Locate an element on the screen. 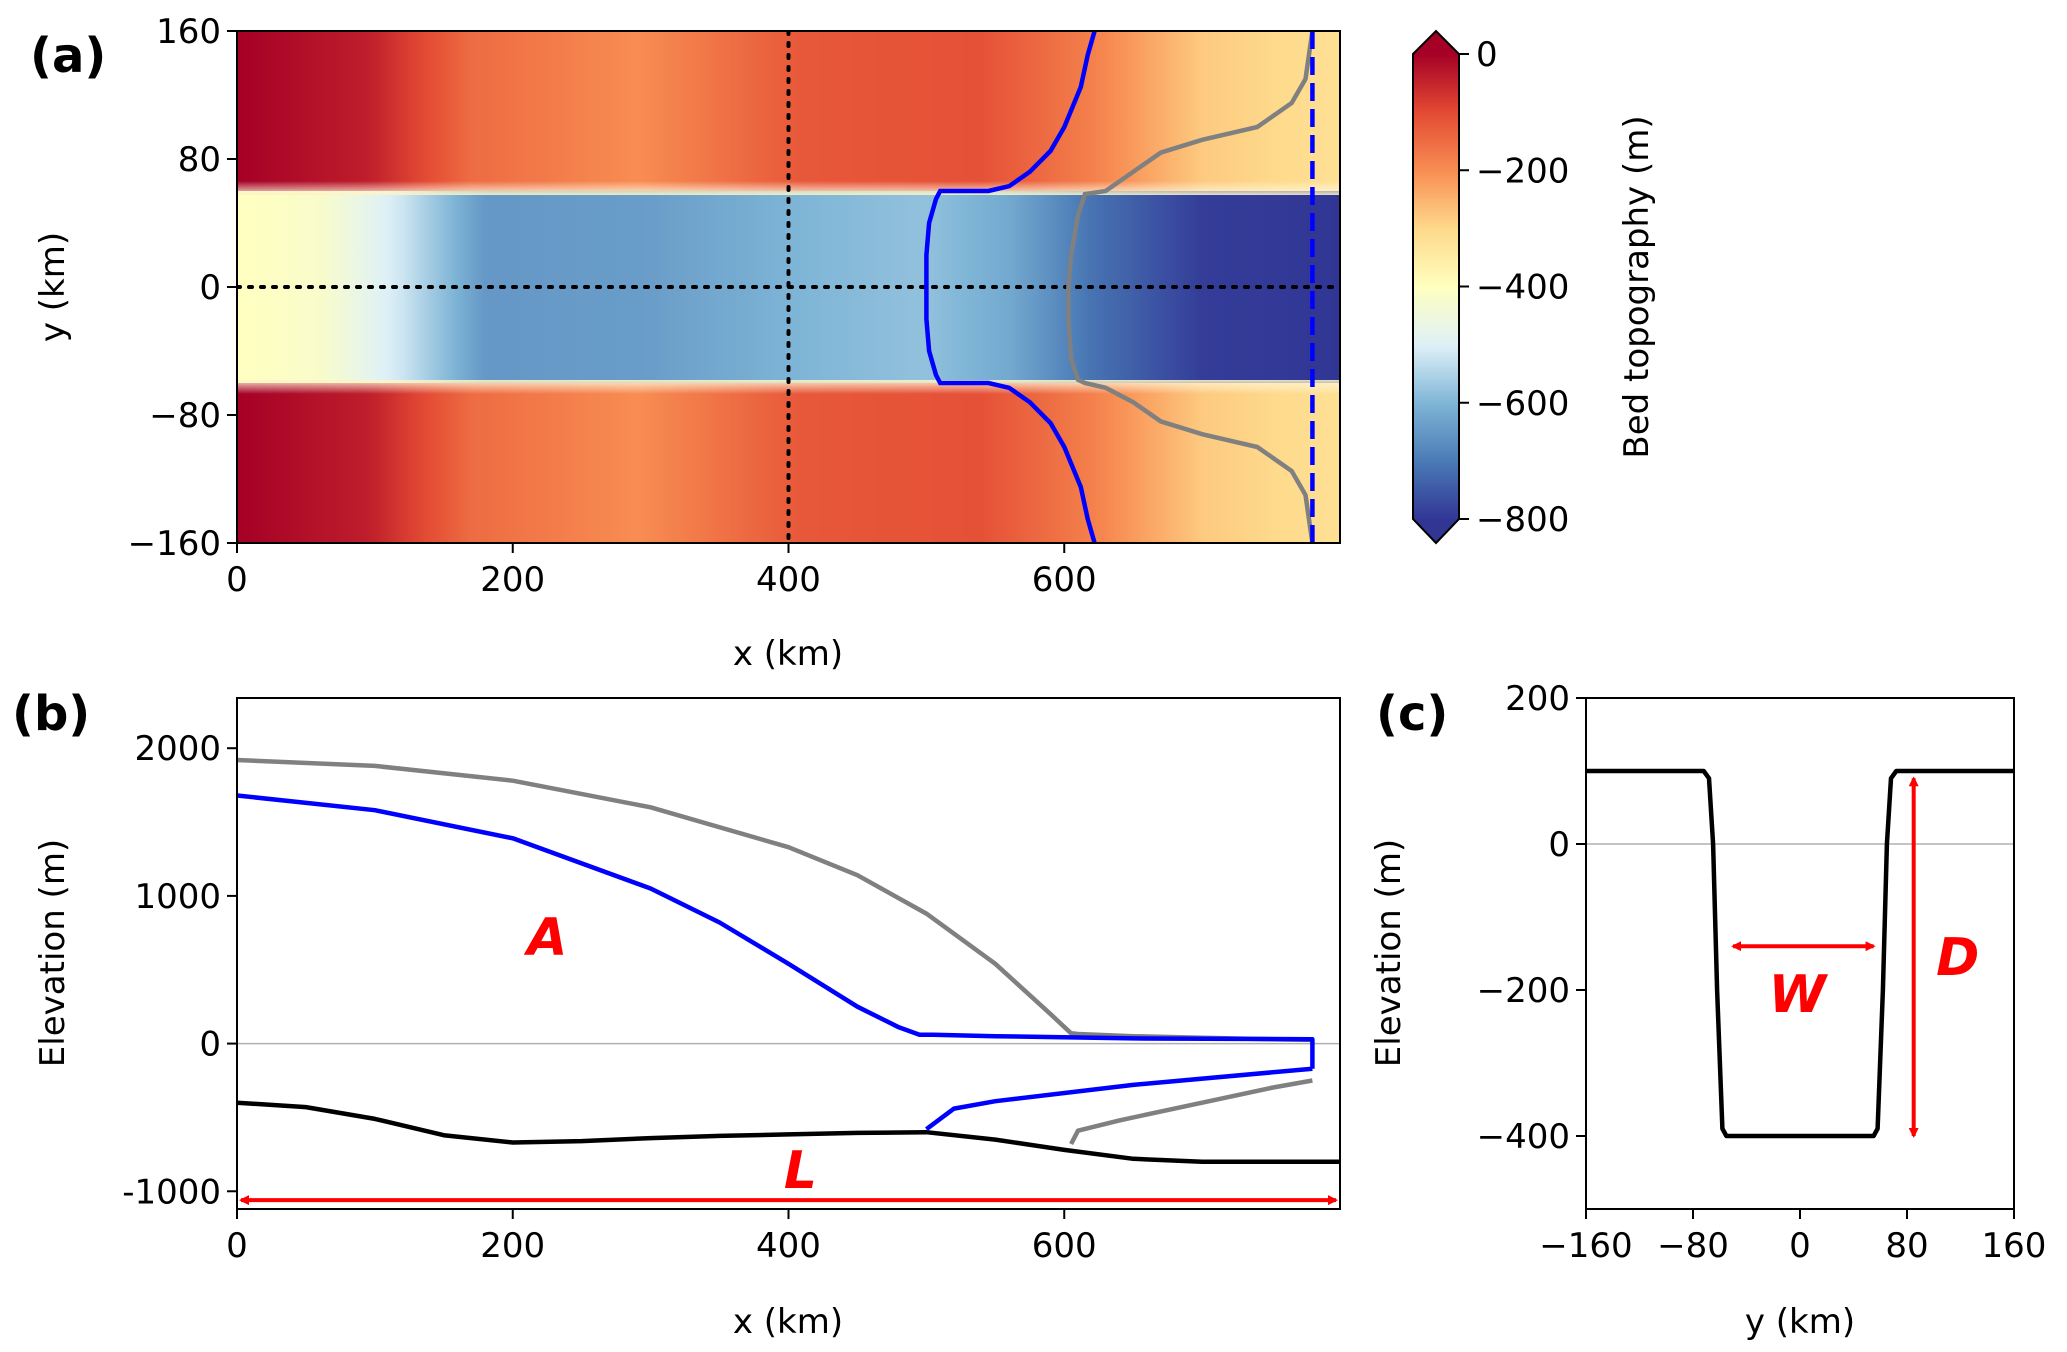 The image size is (2067, 1352). trough-edge-bottom is located at coordinates (788, 387).